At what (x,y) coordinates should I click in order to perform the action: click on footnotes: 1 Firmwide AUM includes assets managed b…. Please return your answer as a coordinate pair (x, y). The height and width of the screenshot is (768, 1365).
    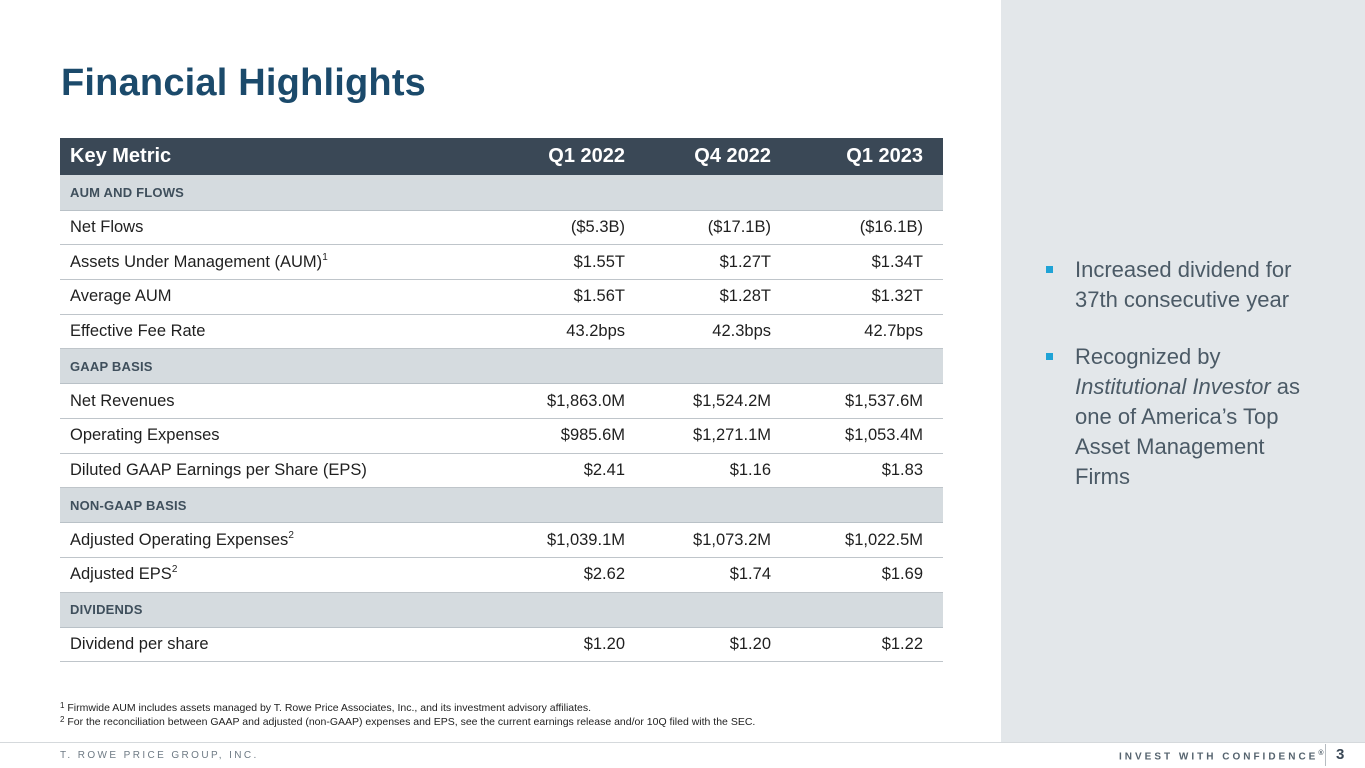
    Looking at the image, I should click on (407, 715).